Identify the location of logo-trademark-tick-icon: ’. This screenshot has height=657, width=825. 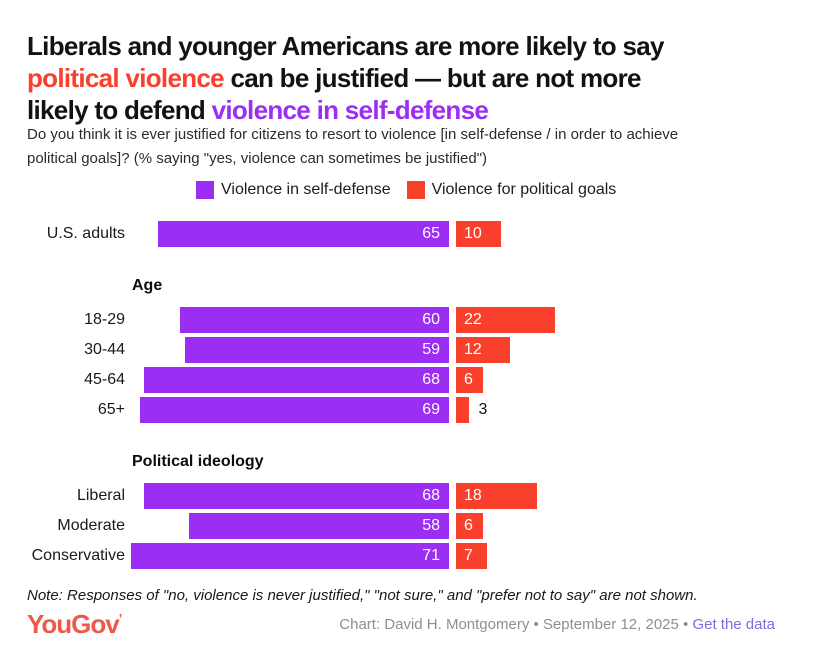
(120, 618).